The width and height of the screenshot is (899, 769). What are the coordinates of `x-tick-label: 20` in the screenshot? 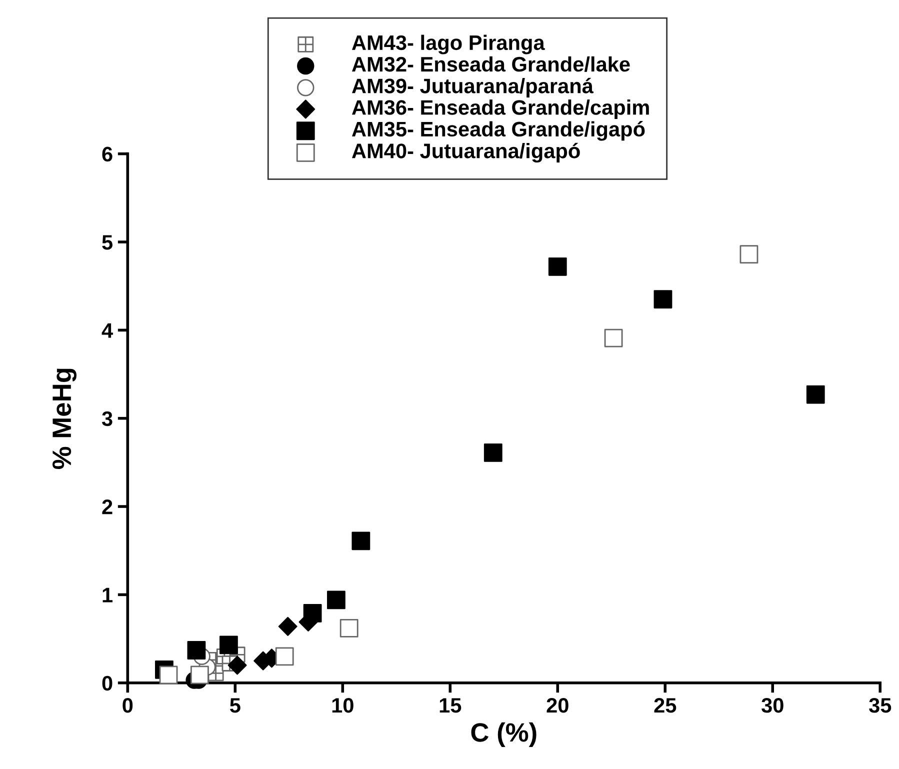 It's located at (557, 705).